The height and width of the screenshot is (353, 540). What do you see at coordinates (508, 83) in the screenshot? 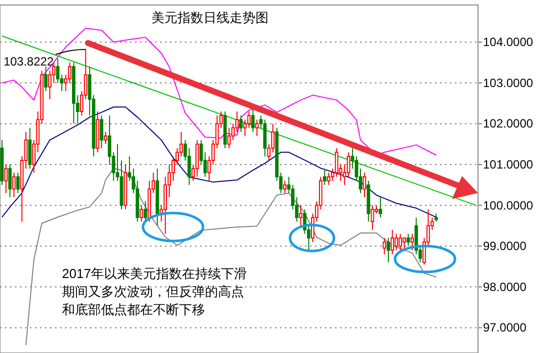
I see `y-tick-label: 103.0000` at bounding box center [508, 83].